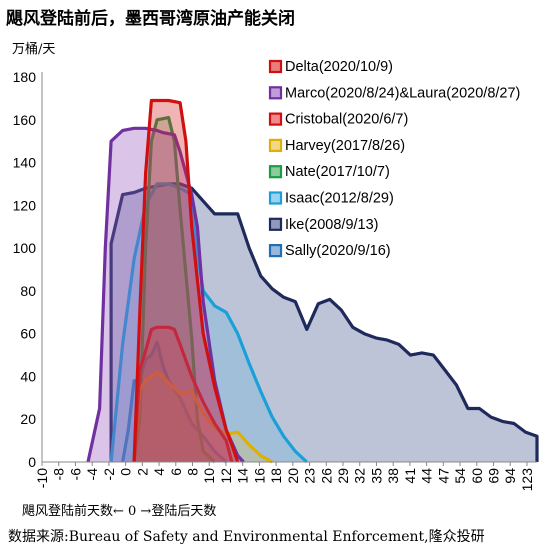 This screenshot has height=553, width=550. Describe the element at coordinates (32, 462) in the screenshot. I see `y-tick-label: 0` at that location.